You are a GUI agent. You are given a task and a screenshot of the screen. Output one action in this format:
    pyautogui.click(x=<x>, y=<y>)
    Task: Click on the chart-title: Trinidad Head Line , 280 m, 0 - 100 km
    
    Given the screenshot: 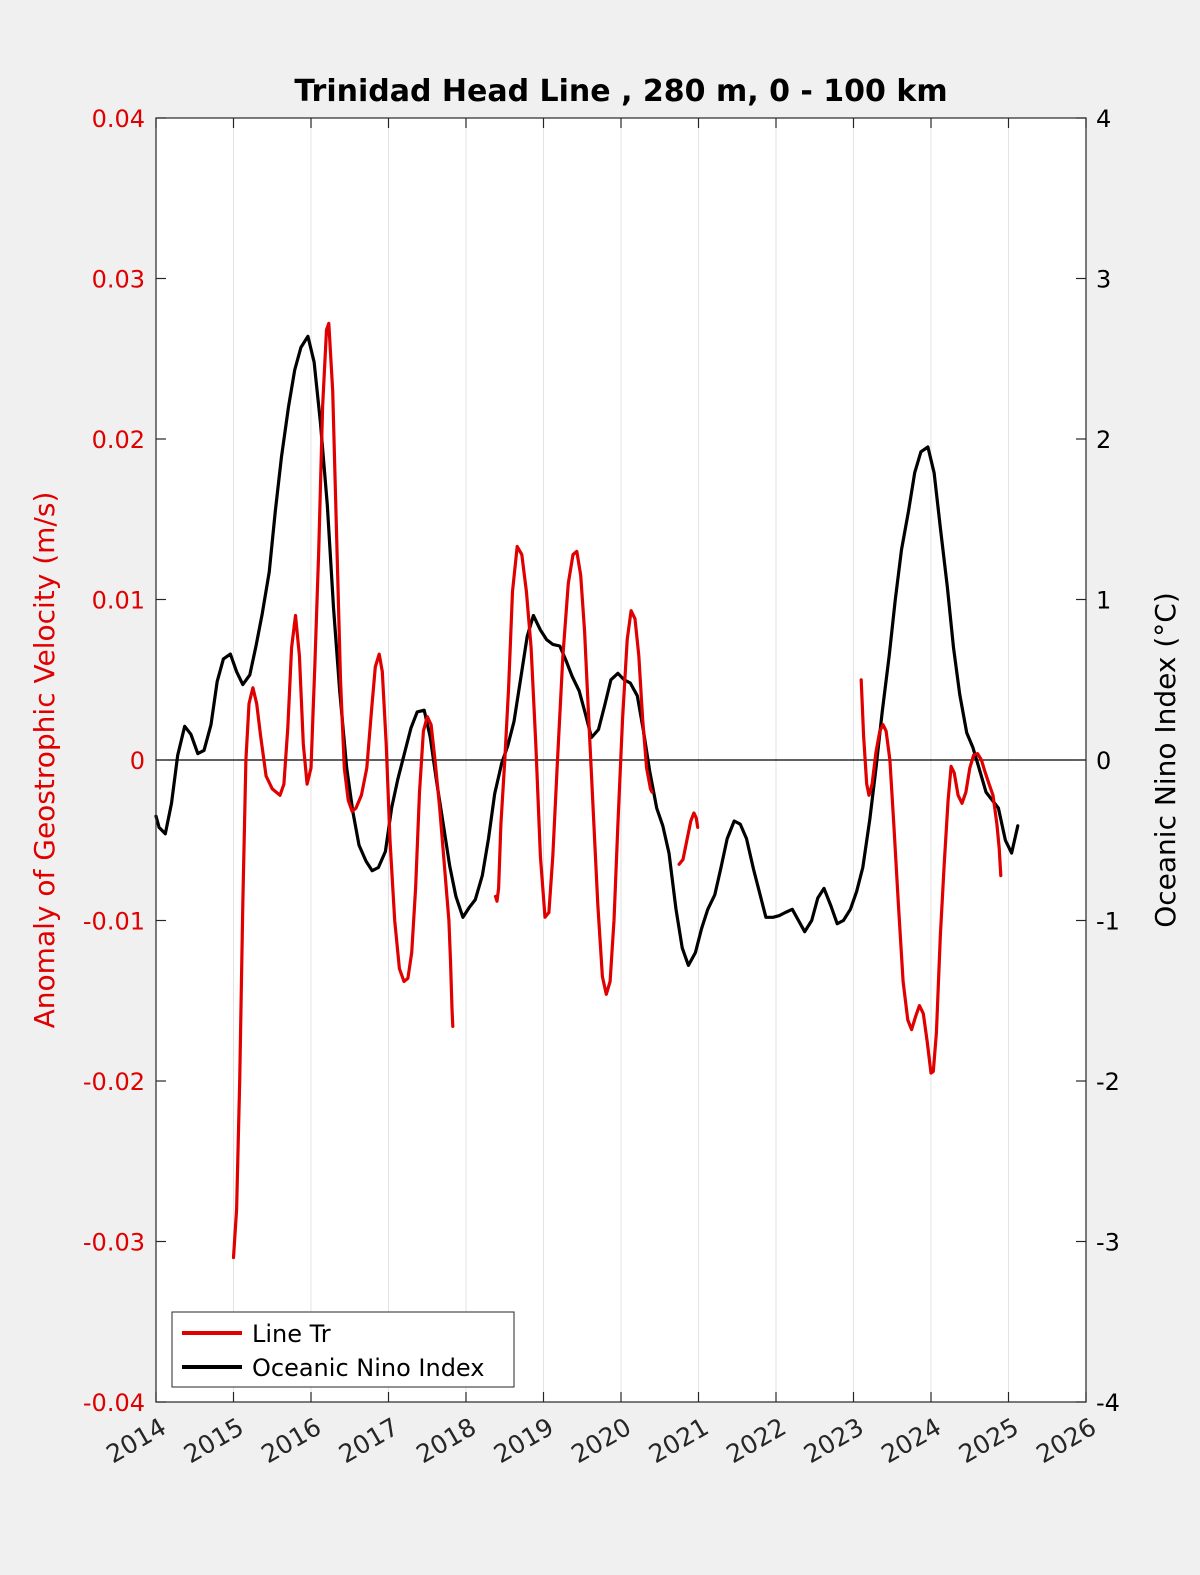 What is the action you would take?
    pyautogui.click(x=620, y=91)
    